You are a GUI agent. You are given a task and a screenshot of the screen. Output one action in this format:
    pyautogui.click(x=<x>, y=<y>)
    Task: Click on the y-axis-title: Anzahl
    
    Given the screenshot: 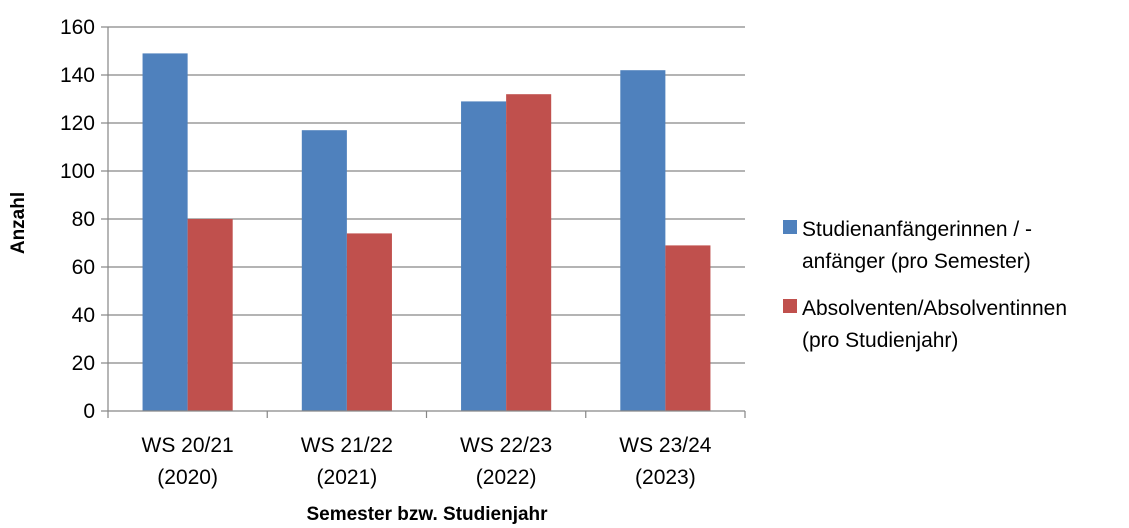 What is the action you would take?
    pyautogui.click(x=18, y=223)
    